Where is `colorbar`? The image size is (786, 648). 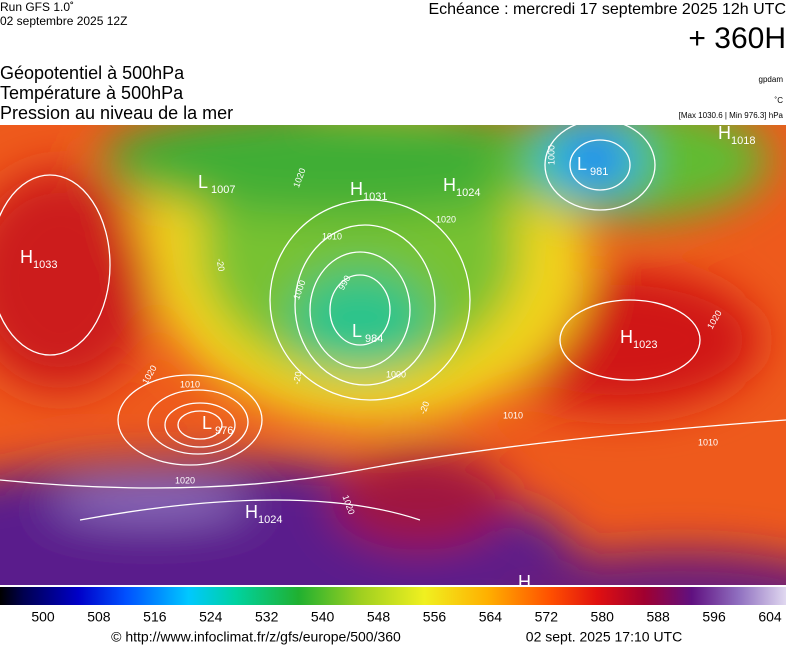
colorbar is located at coordinates (393, 596).